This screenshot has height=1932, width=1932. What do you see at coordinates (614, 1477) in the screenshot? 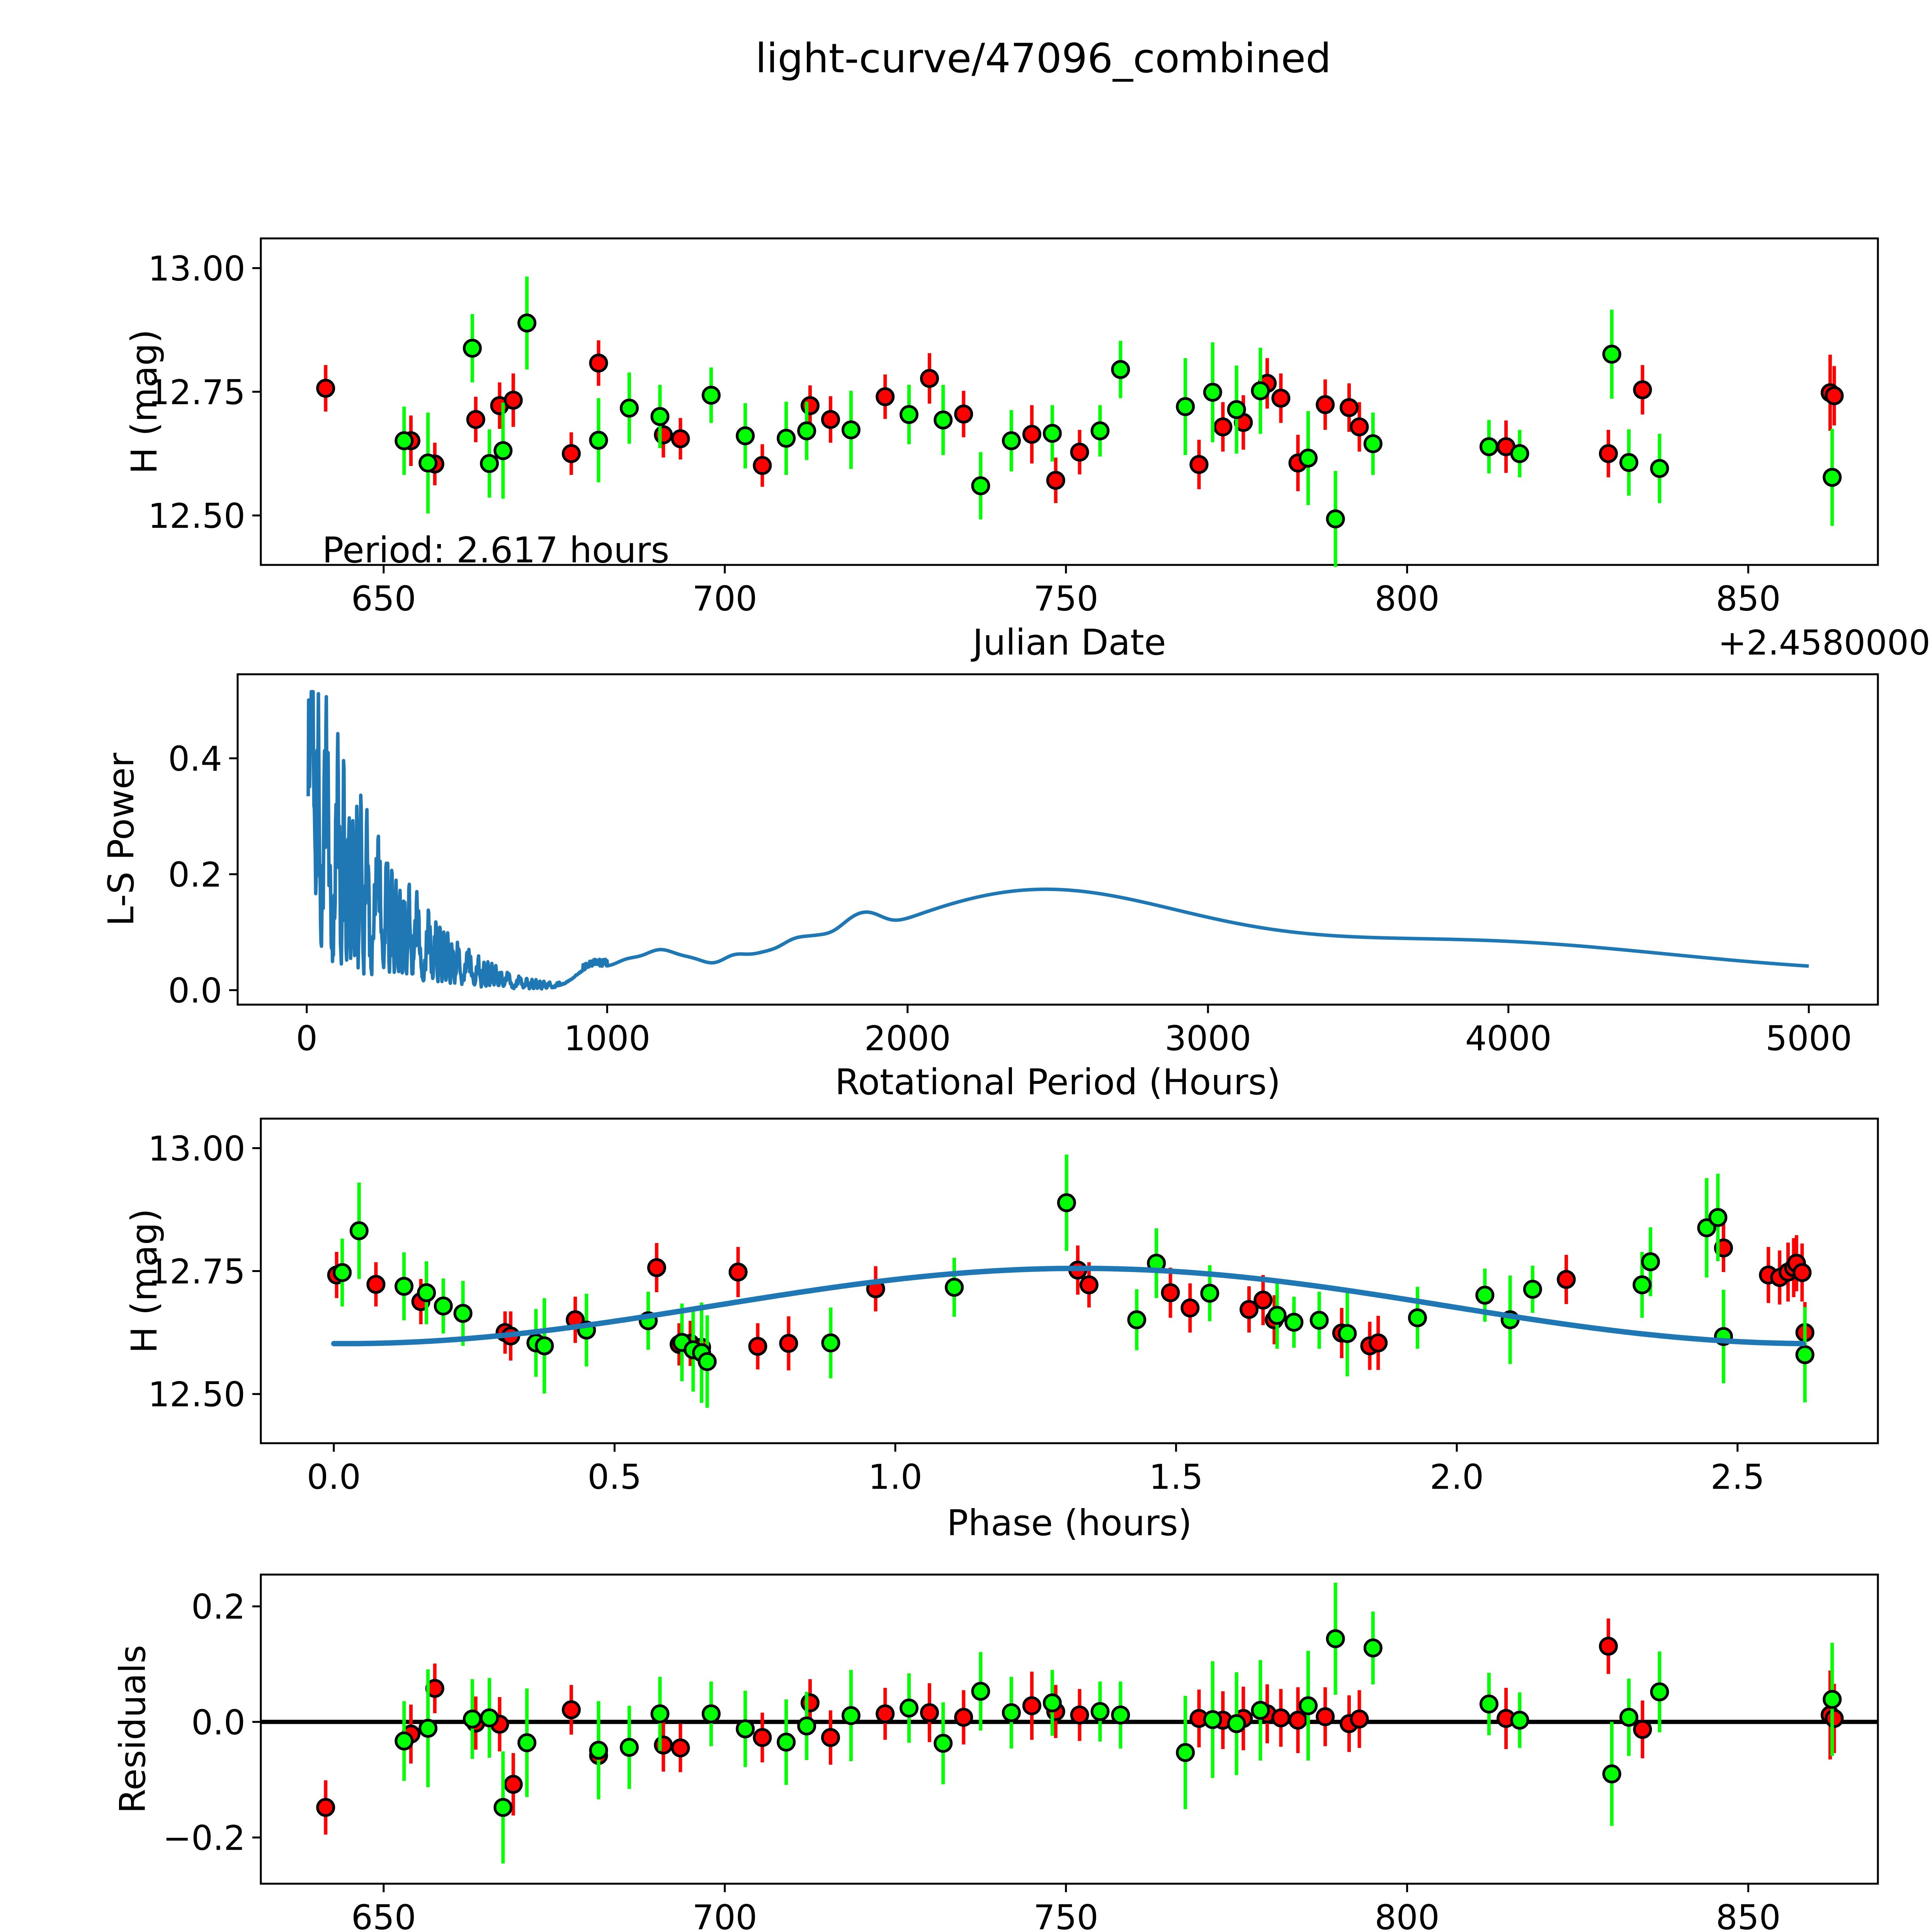
I see `x-tick-label: 0.5` at bounding box center [614, 1477].